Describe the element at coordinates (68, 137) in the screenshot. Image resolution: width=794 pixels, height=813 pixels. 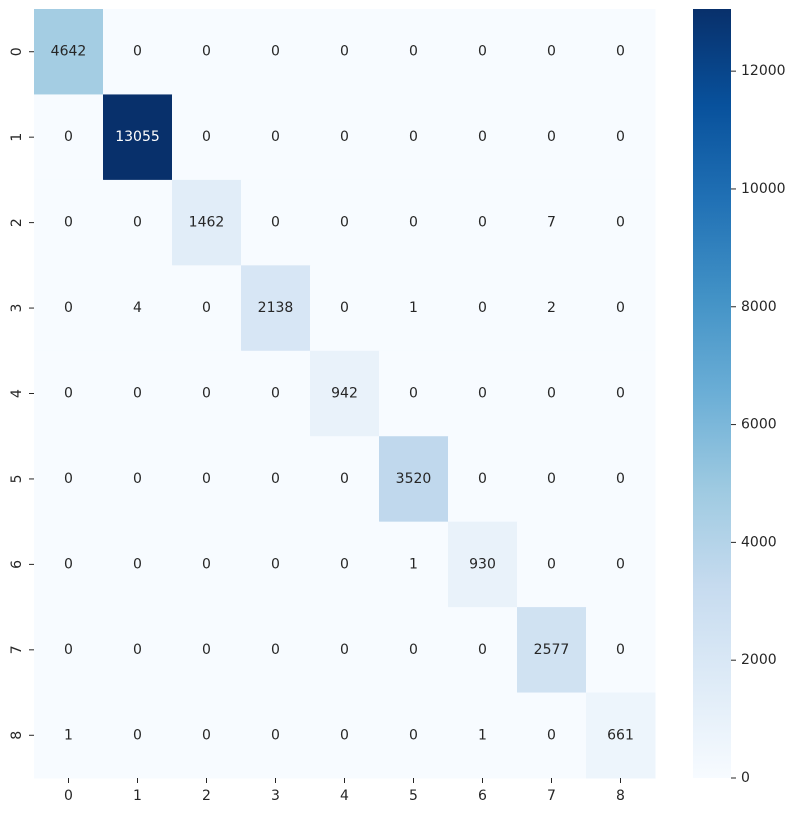
I see `cell-value-r1-c0: 0` at that location.